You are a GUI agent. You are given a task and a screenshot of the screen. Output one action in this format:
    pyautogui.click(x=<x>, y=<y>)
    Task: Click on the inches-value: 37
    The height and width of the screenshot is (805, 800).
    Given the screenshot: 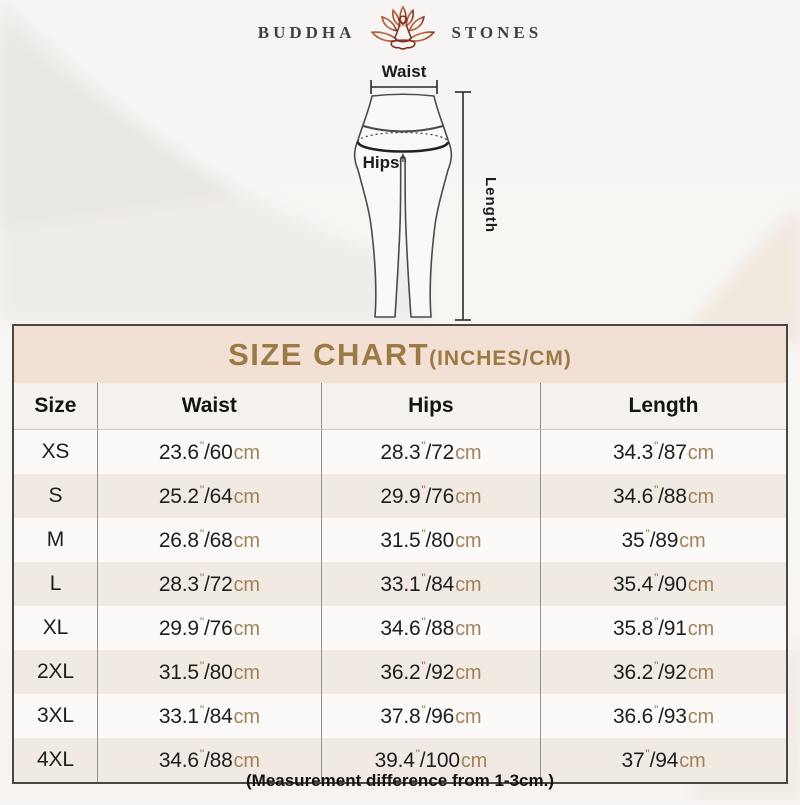 What is the action you would take?
    pyautogui.click(x=633, y=760)
    